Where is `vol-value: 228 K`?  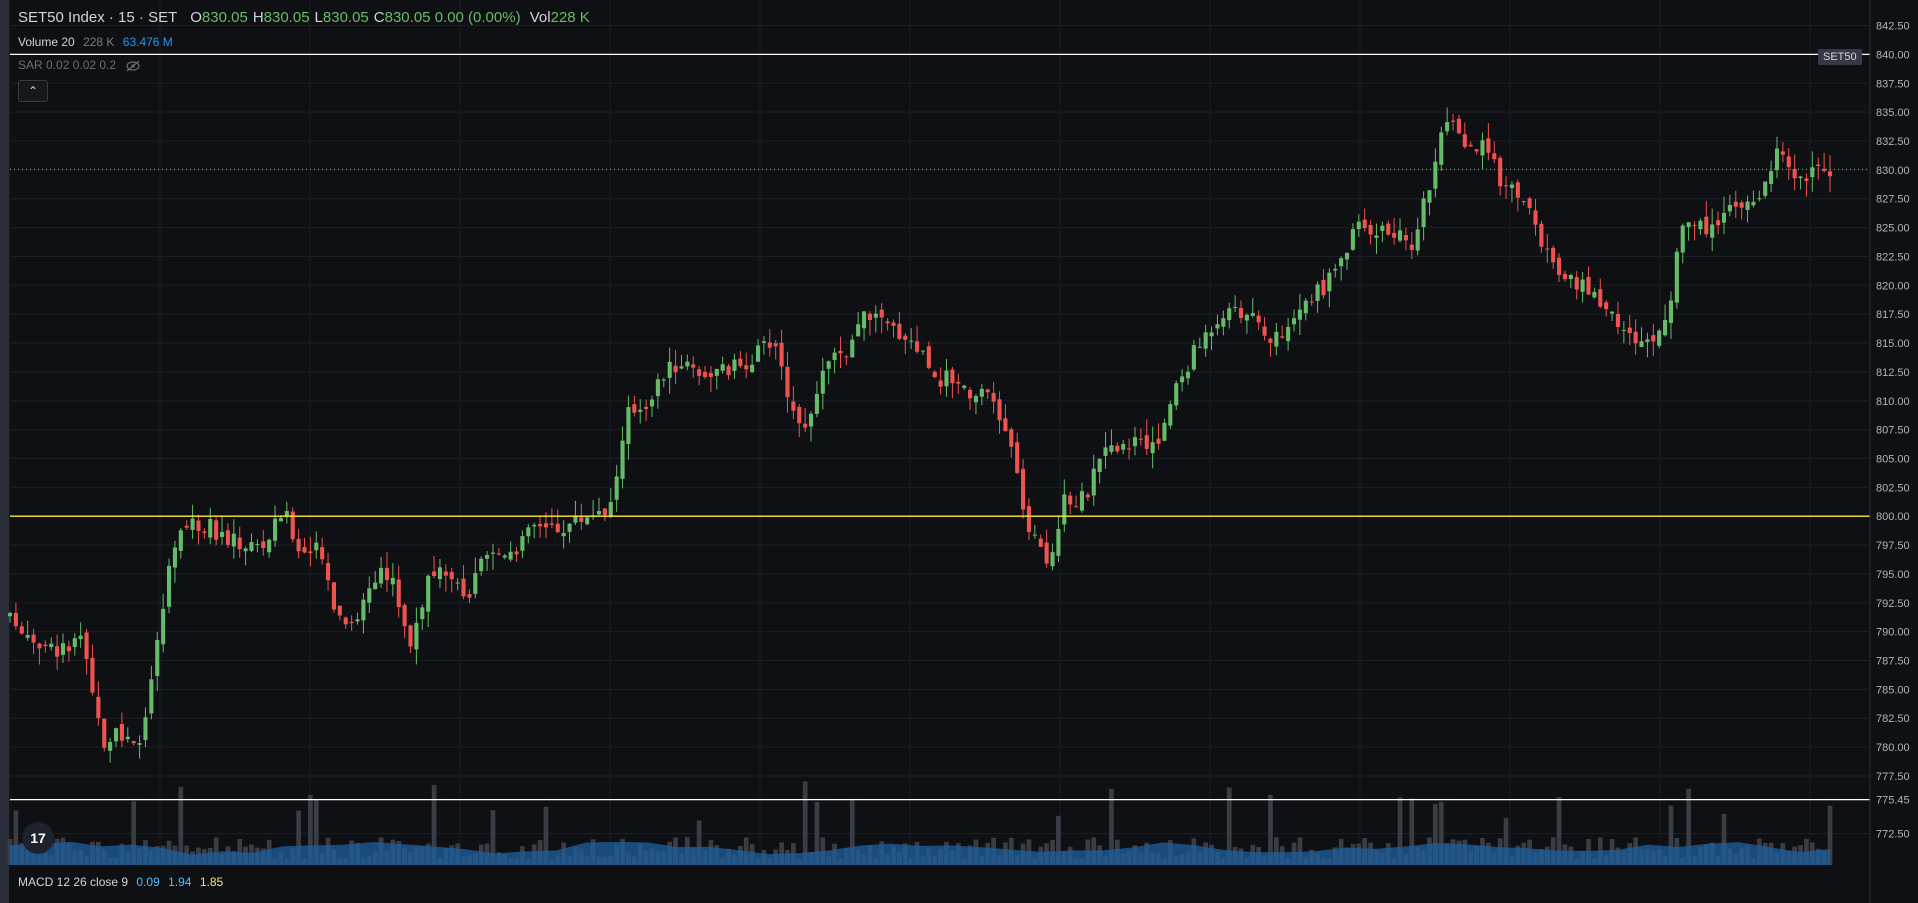
vol-value: 228 K is located at coordinates (570, 17).